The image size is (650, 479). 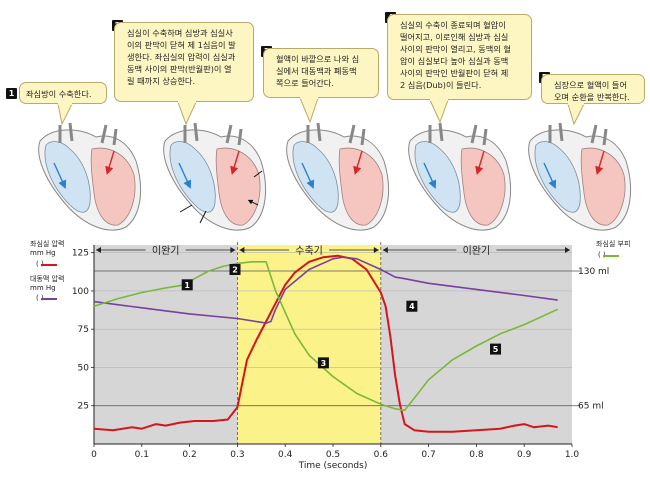 What do you see at coordinates (285, 455) in the screenshot?
I see `x-tick-label: 0.4` at bounding box center [285, 455].